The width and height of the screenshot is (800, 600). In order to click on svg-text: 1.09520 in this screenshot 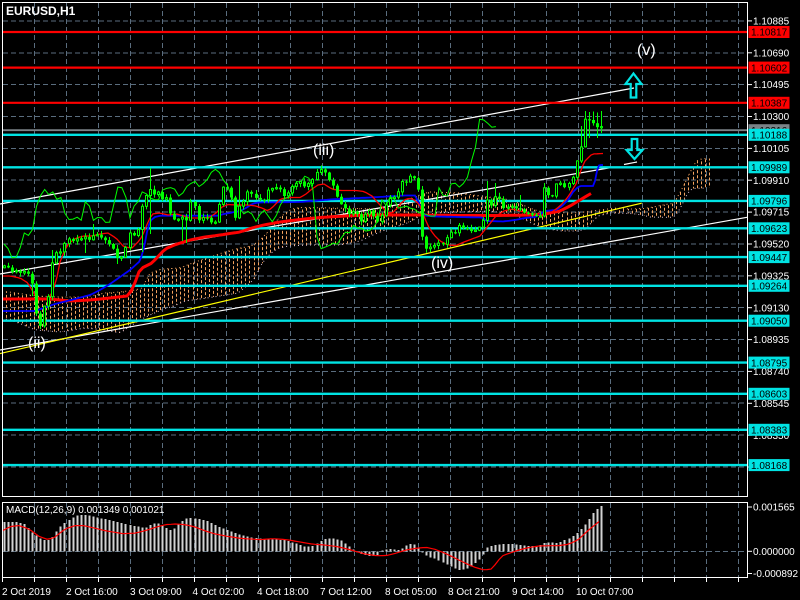, I will do `click(771, 245)`.